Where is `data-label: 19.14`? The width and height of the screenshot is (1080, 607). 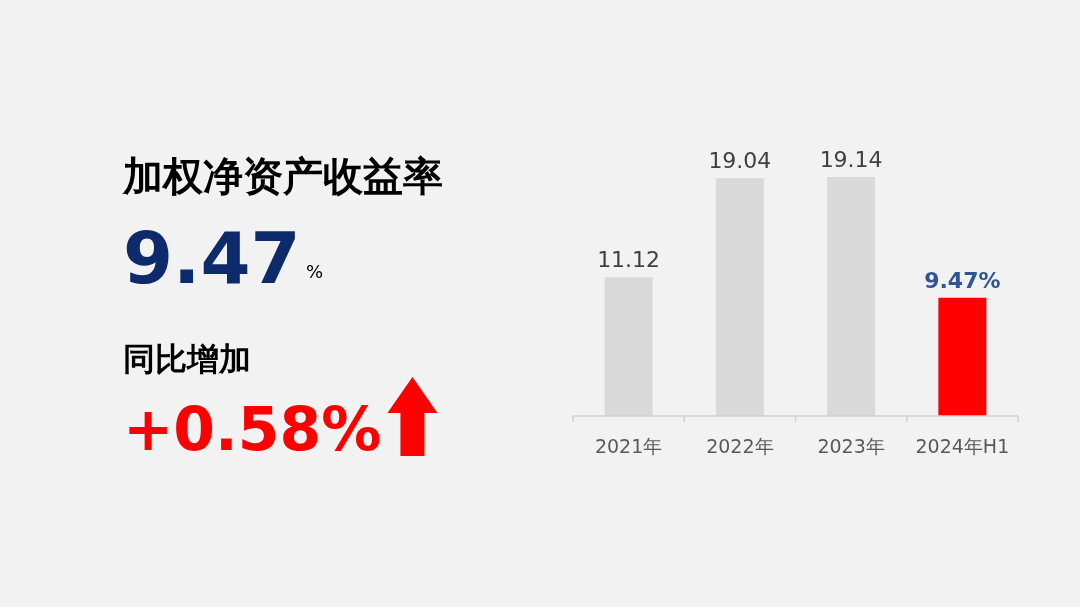
data-label: 19.14 is located at coordinates (851, 159).